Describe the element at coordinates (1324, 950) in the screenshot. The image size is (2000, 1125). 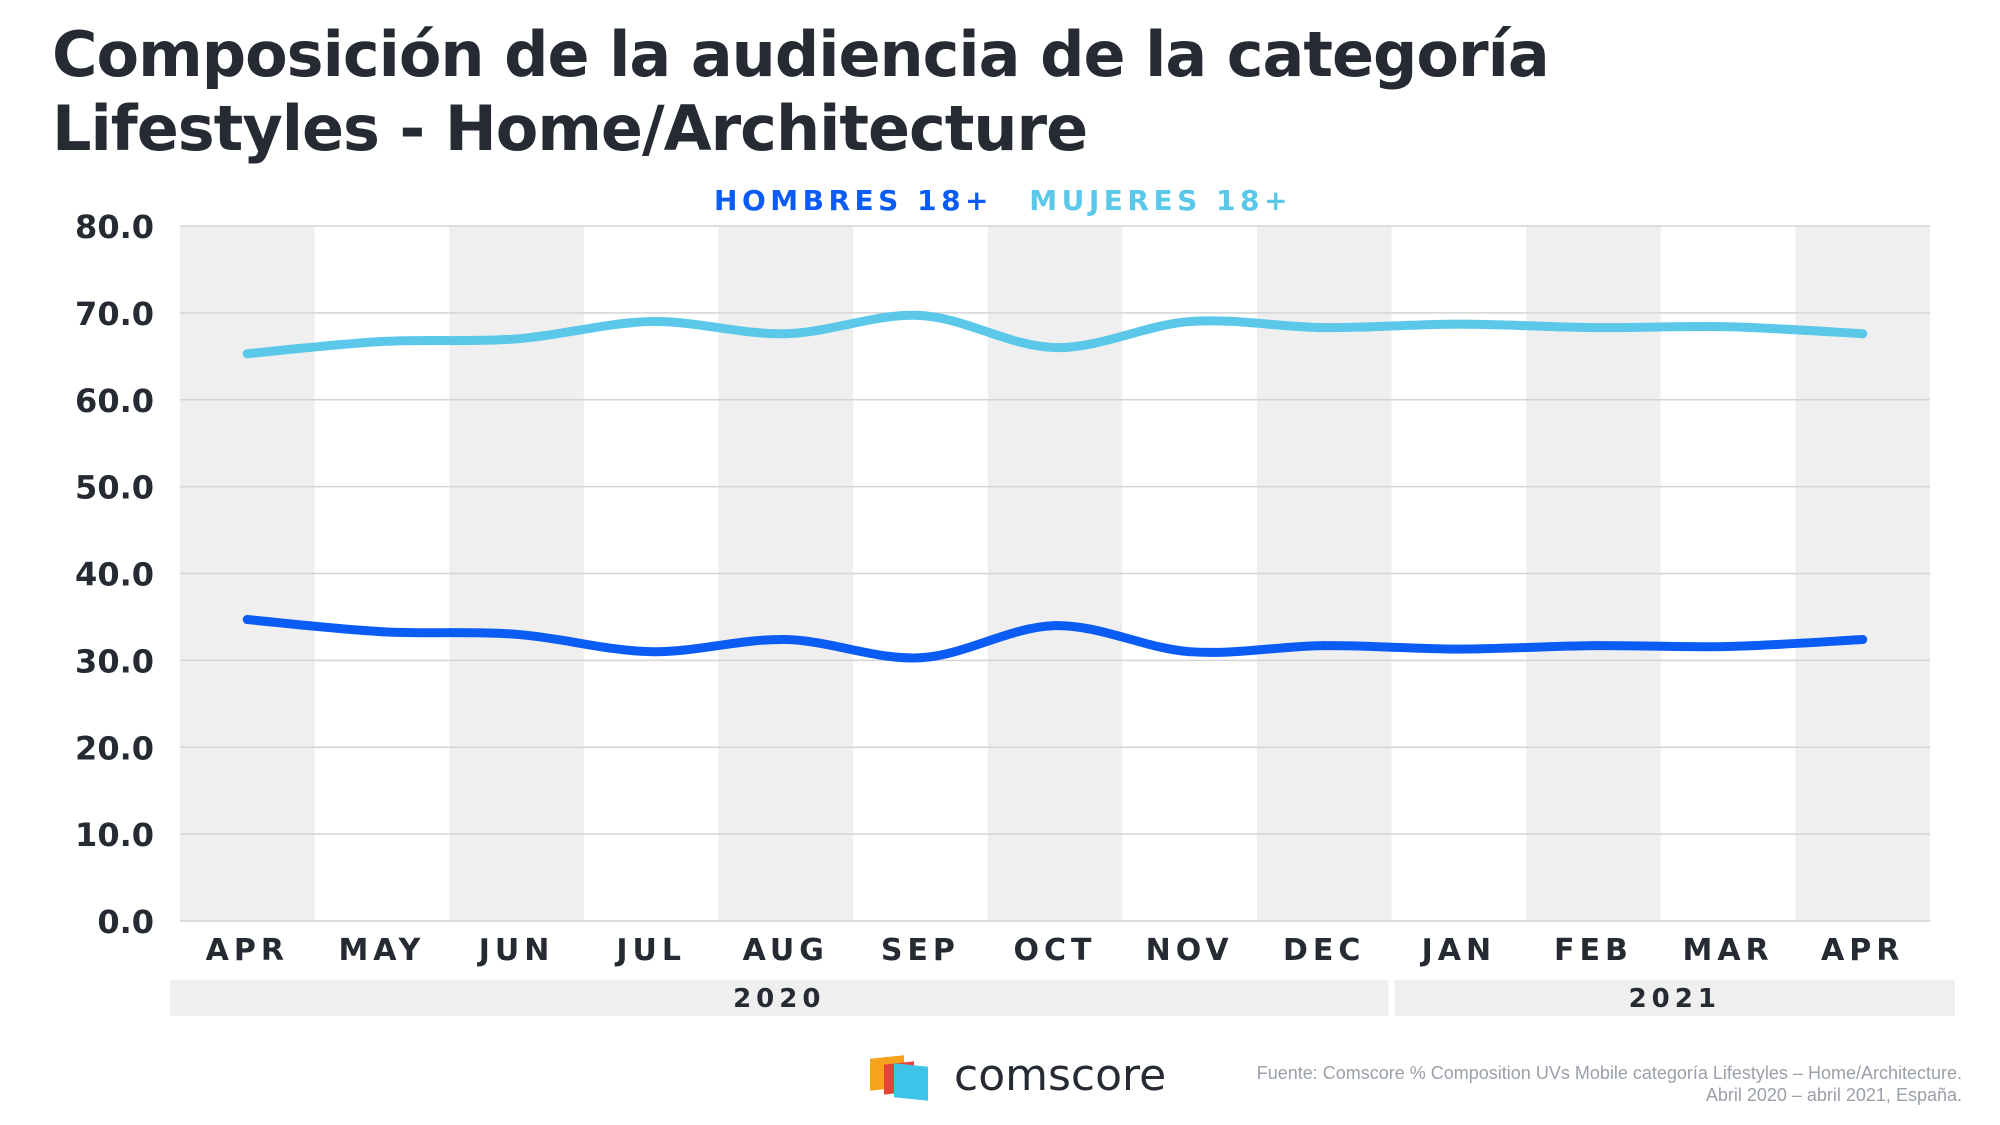
I see `x-tick-label: DEC` at that location.